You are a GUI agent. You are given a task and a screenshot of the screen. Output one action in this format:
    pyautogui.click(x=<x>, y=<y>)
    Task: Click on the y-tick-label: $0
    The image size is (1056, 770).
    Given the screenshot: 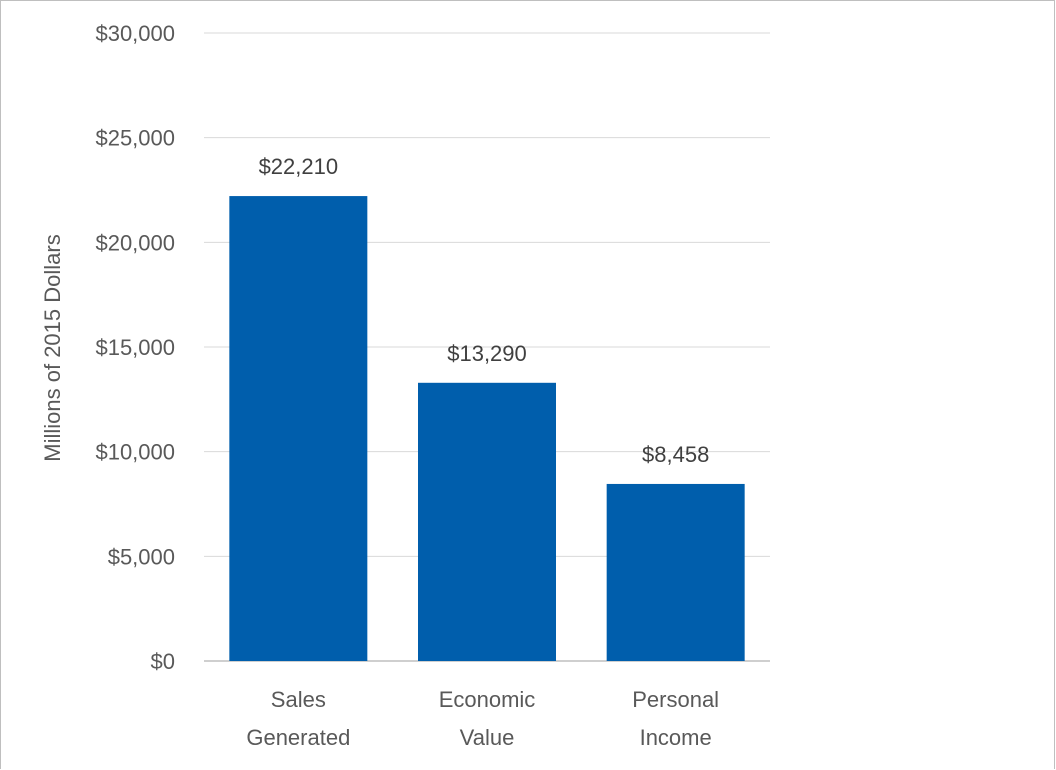 What is the action you would take?
    pyautogui.click(x=163, y=661)
    